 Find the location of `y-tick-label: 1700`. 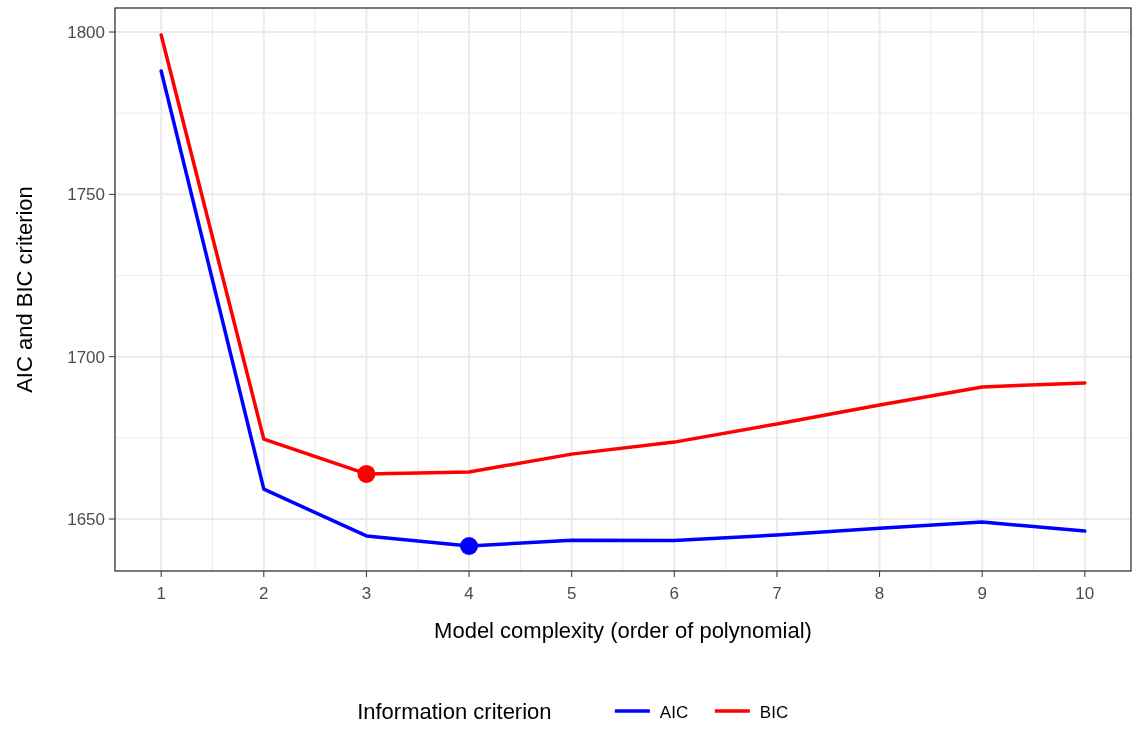

y-tick-label: 1700 is located at coordinates (86, 357).